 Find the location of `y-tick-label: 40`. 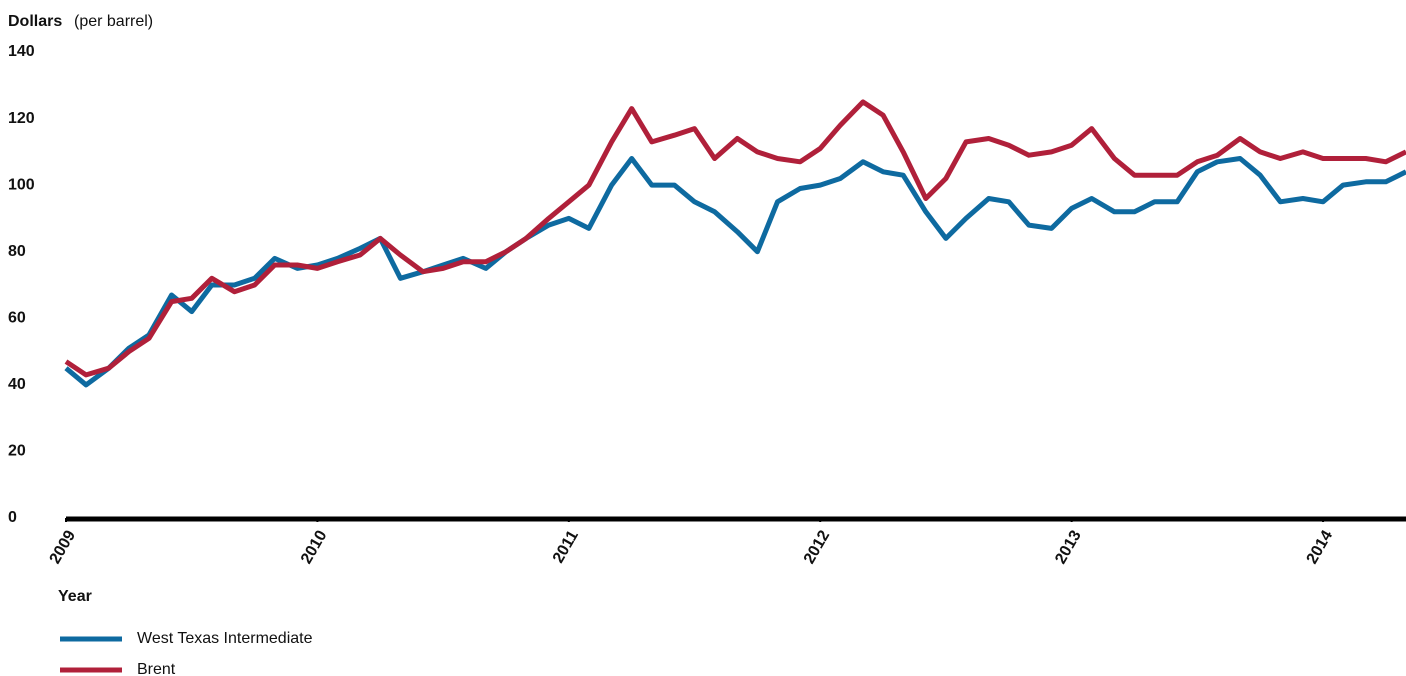

y-tick-label: 40 is located at coordinates (17, 384).